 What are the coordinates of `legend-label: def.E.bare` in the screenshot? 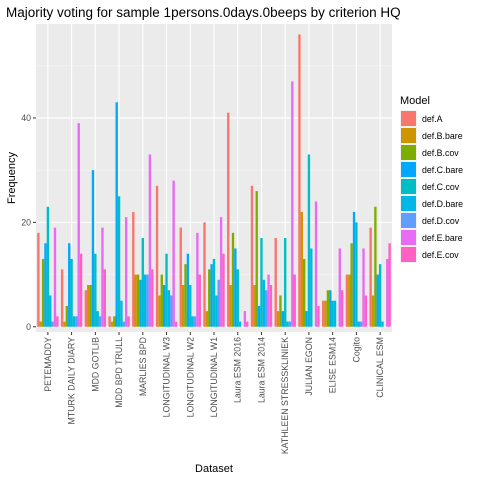 It's located at (442, 238).